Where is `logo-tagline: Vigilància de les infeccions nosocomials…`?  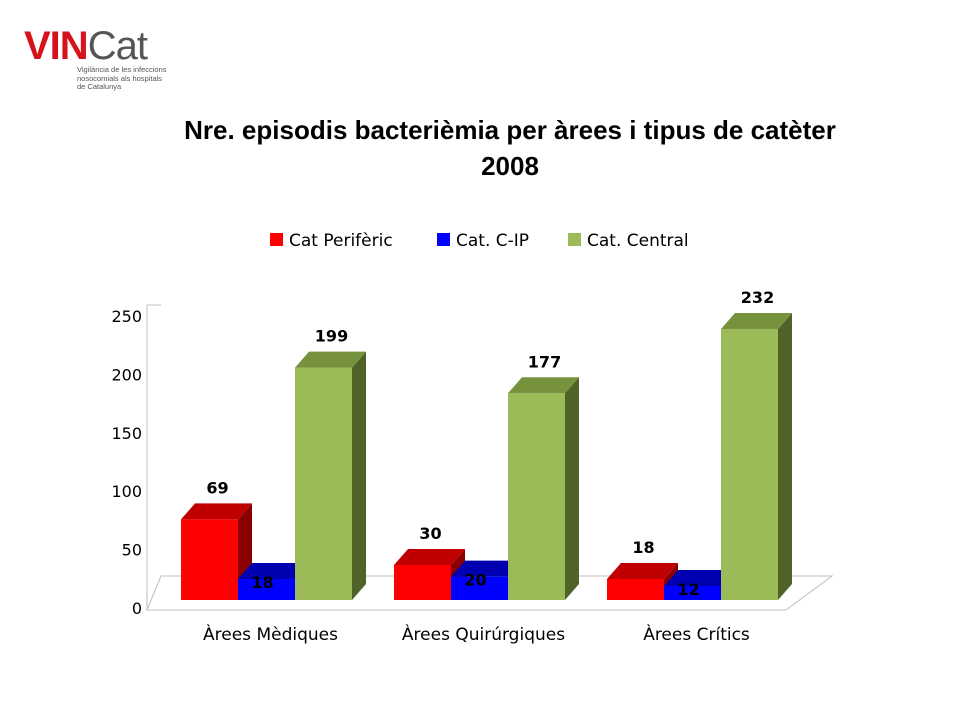 logo-tagline: Vigilància de les infeccions nosocomials… is located at coordinates (144, 78).